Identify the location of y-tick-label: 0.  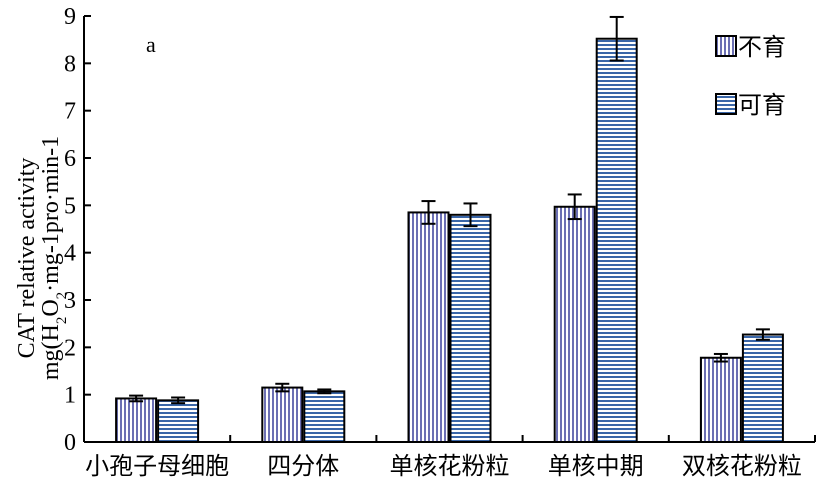
(70, 443).